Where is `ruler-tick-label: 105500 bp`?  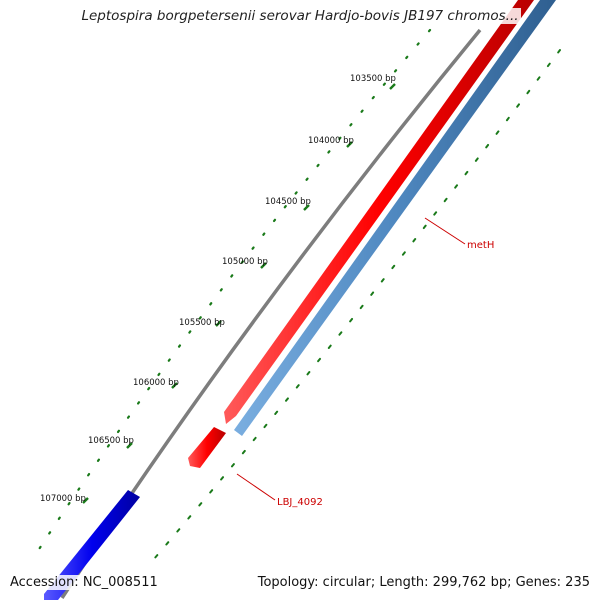 ruler-tick-label: 105500 bp is located at coordinates (202, 323).